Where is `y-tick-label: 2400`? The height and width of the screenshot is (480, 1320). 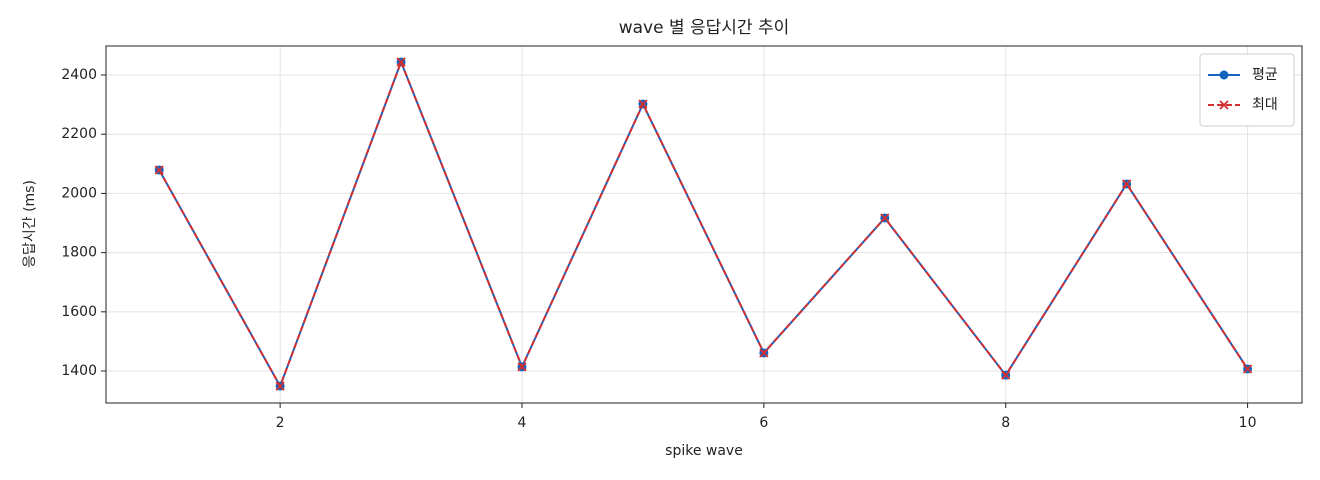 y-tick-label: 2400 is located at coordinates (79, 75).